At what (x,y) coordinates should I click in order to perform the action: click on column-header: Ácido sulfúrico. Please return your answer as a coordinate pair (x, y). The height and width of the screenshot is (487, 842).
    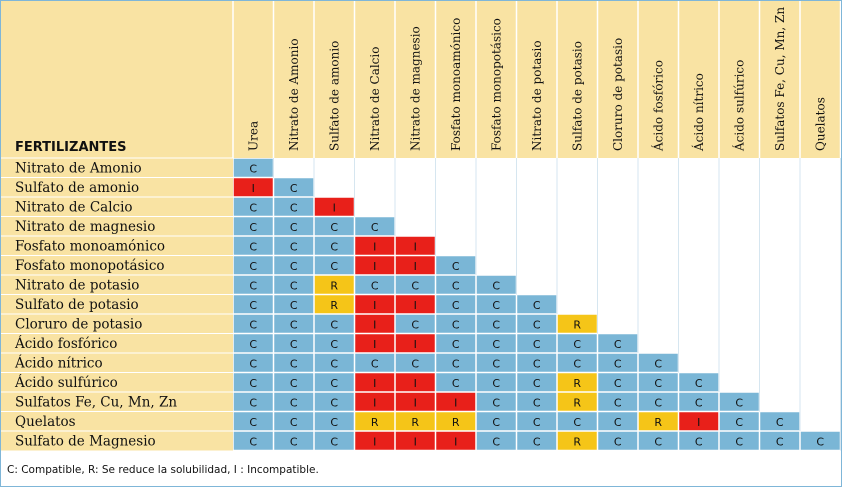
    Looking at the image, I should click on (738, 106).